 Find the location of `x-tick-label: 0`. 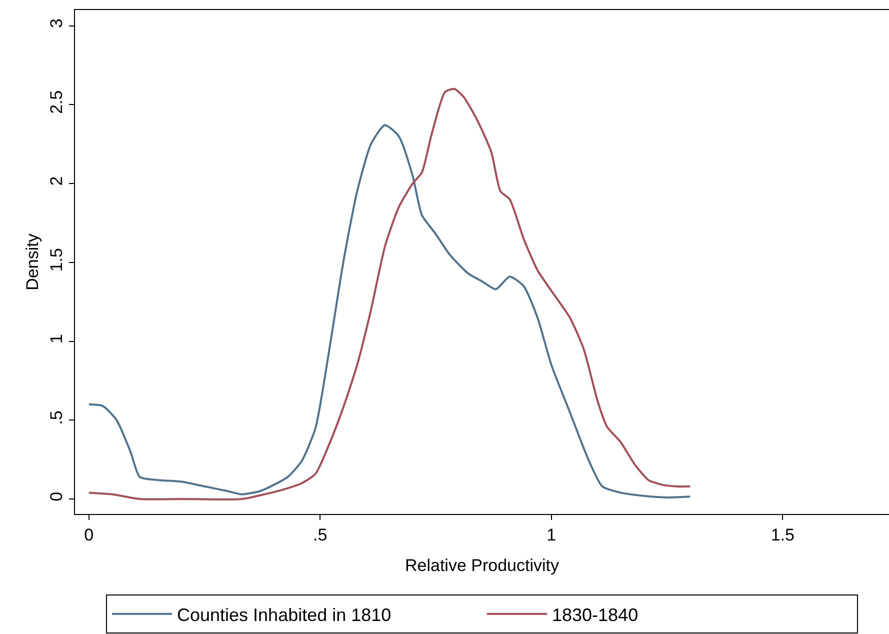

x-tick-label: 0 is located at coordinates (89, 534).